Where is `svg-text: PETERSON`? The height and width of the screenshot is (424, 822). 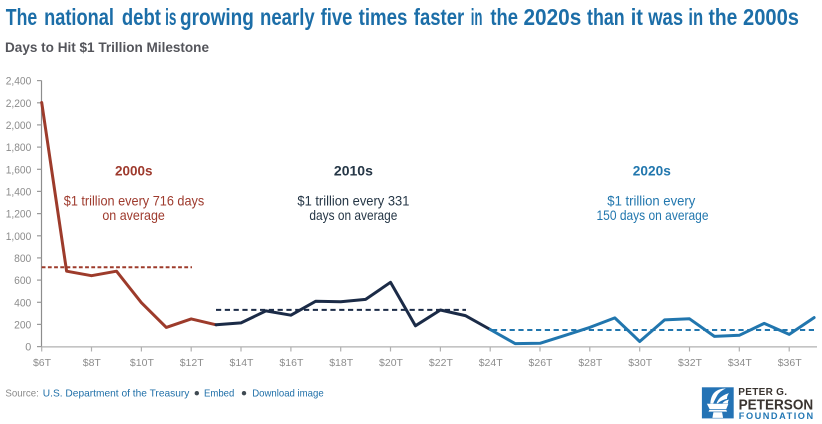 svg-text: PETERSON is located at coordinates (776, 405).